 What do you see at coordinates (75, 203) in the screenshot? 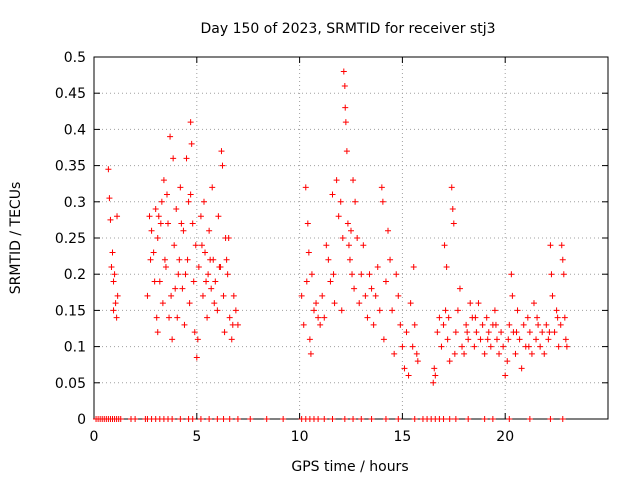
I see `y-tick-label: 0.3` at bounding box center [75, 203].